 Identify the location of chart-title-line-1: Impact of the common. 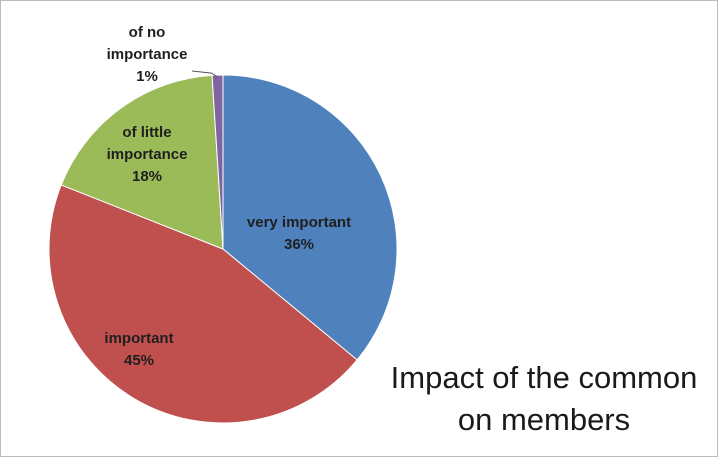
(544, 377).